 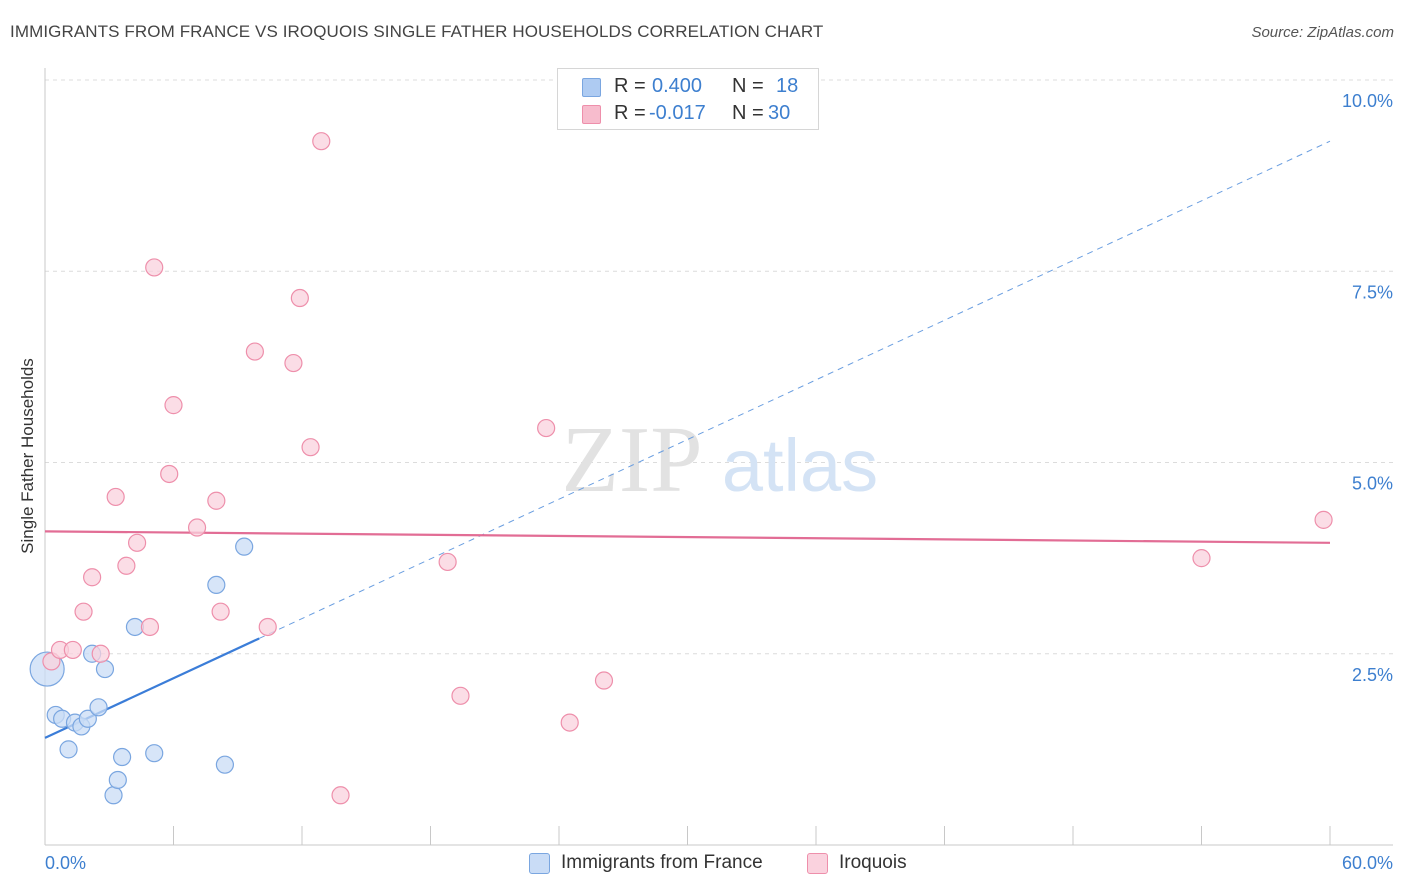 I want to click on watermark-zip: ZIP, so click(x=632, y=460).